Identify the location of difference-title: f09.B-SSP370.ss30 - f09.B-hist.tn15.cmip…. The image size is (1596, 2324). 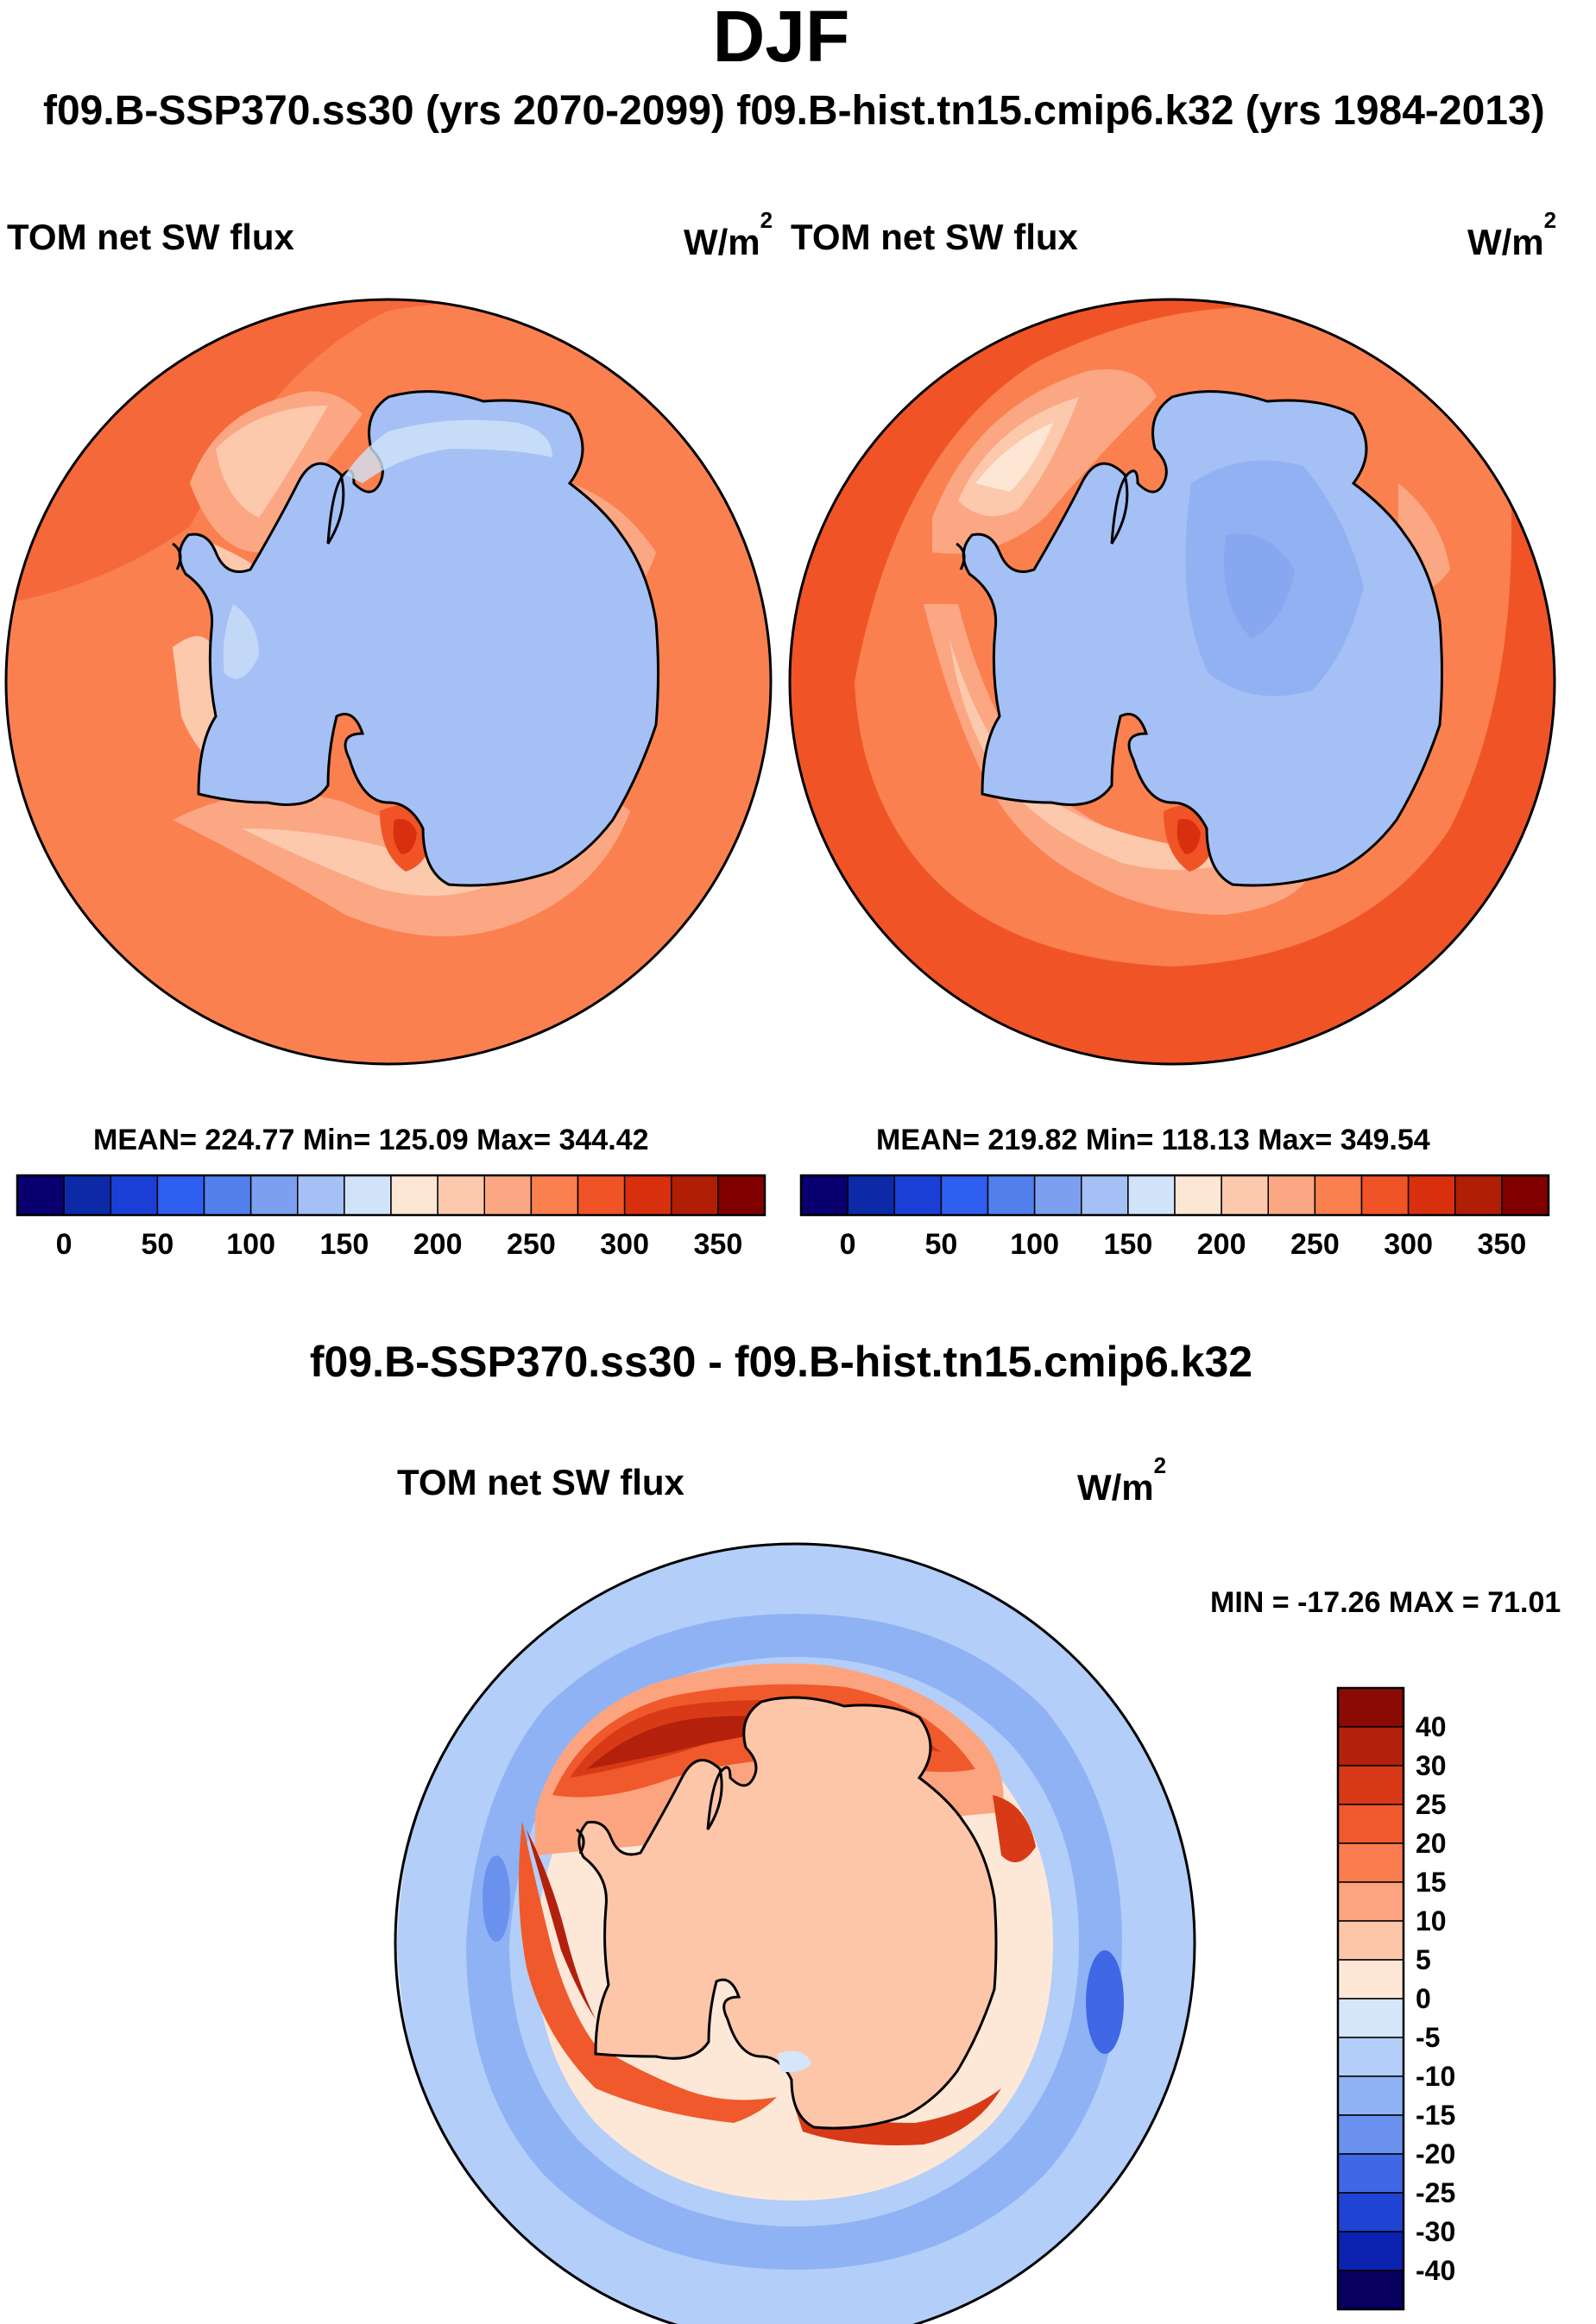
(781, 1362).